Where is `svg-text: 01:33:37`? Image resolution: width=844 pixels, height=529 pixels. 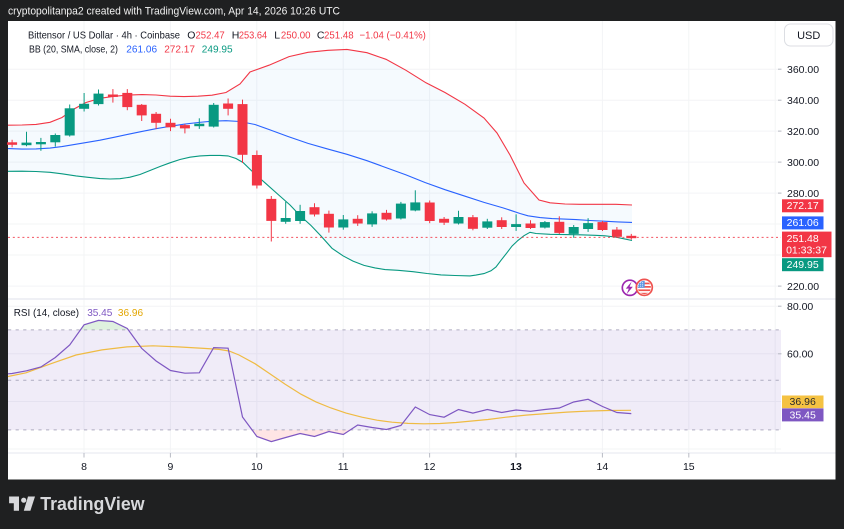
svg-text: 01:33:37 is located at coordinates (806, 250).